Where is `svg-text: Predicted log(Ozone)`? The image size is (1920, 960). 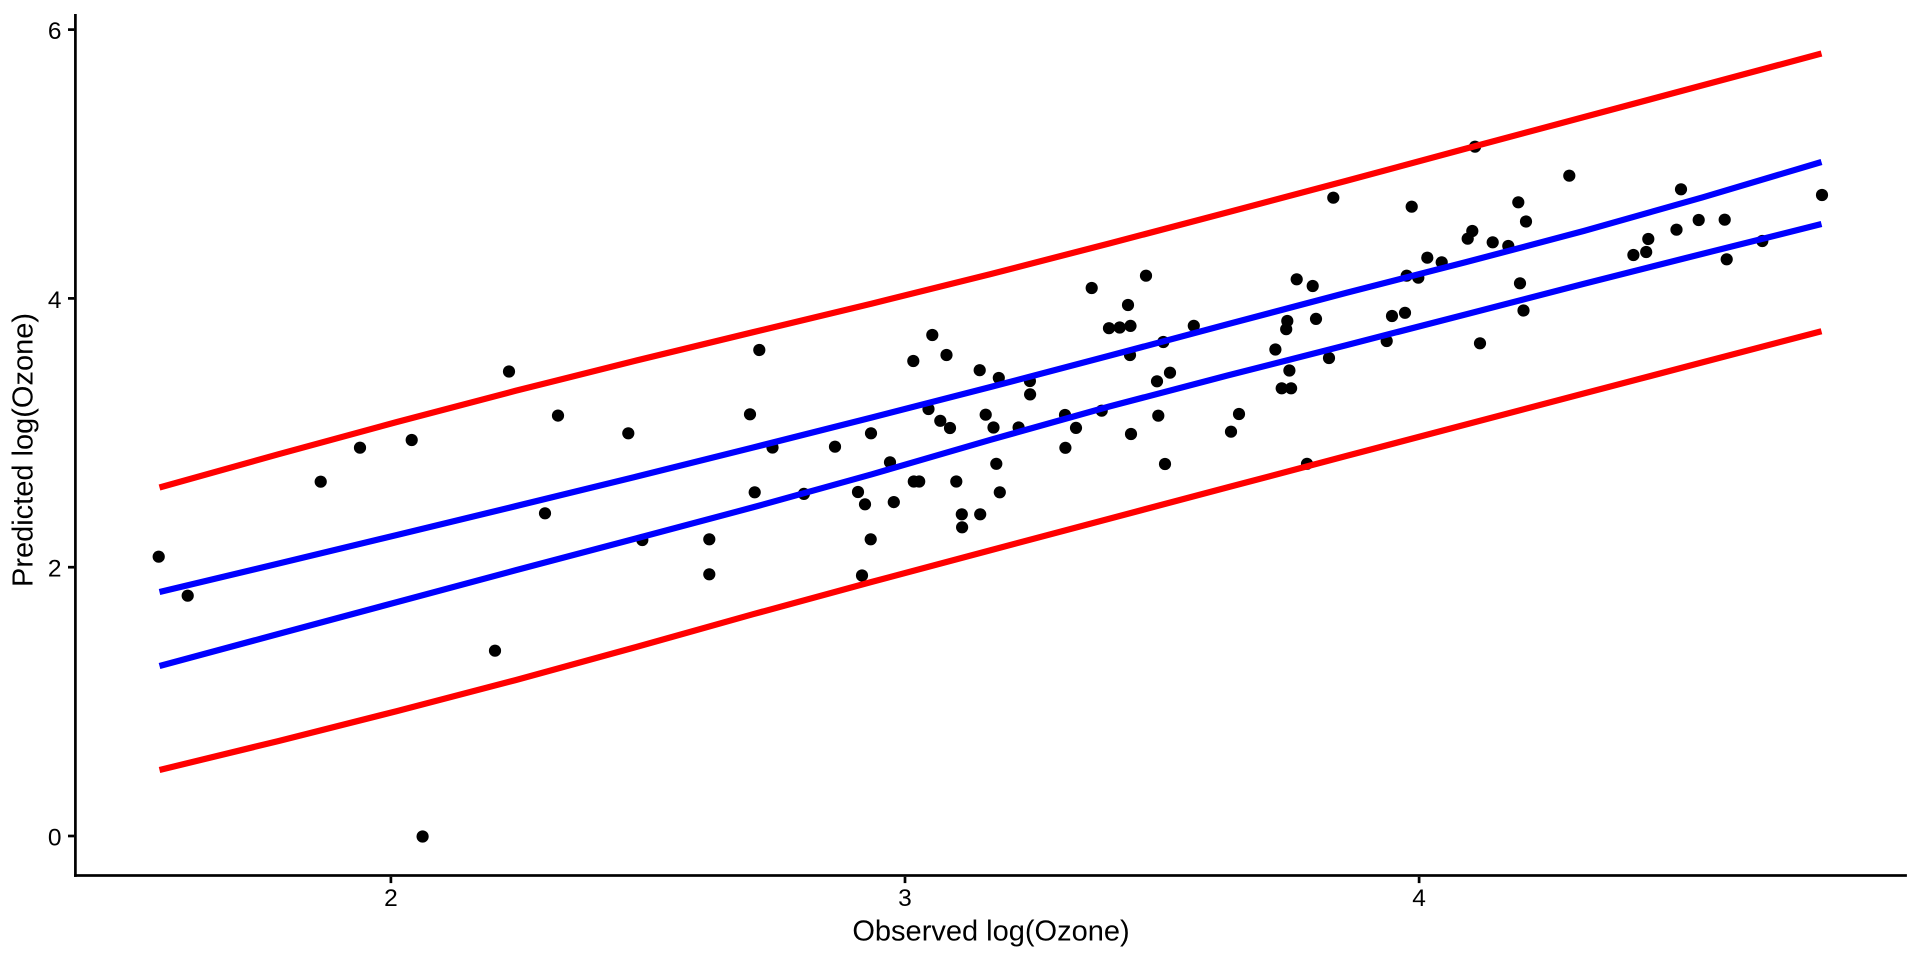 svg-text: Predicted log(Ozone) is located at coordinates (24, 450).